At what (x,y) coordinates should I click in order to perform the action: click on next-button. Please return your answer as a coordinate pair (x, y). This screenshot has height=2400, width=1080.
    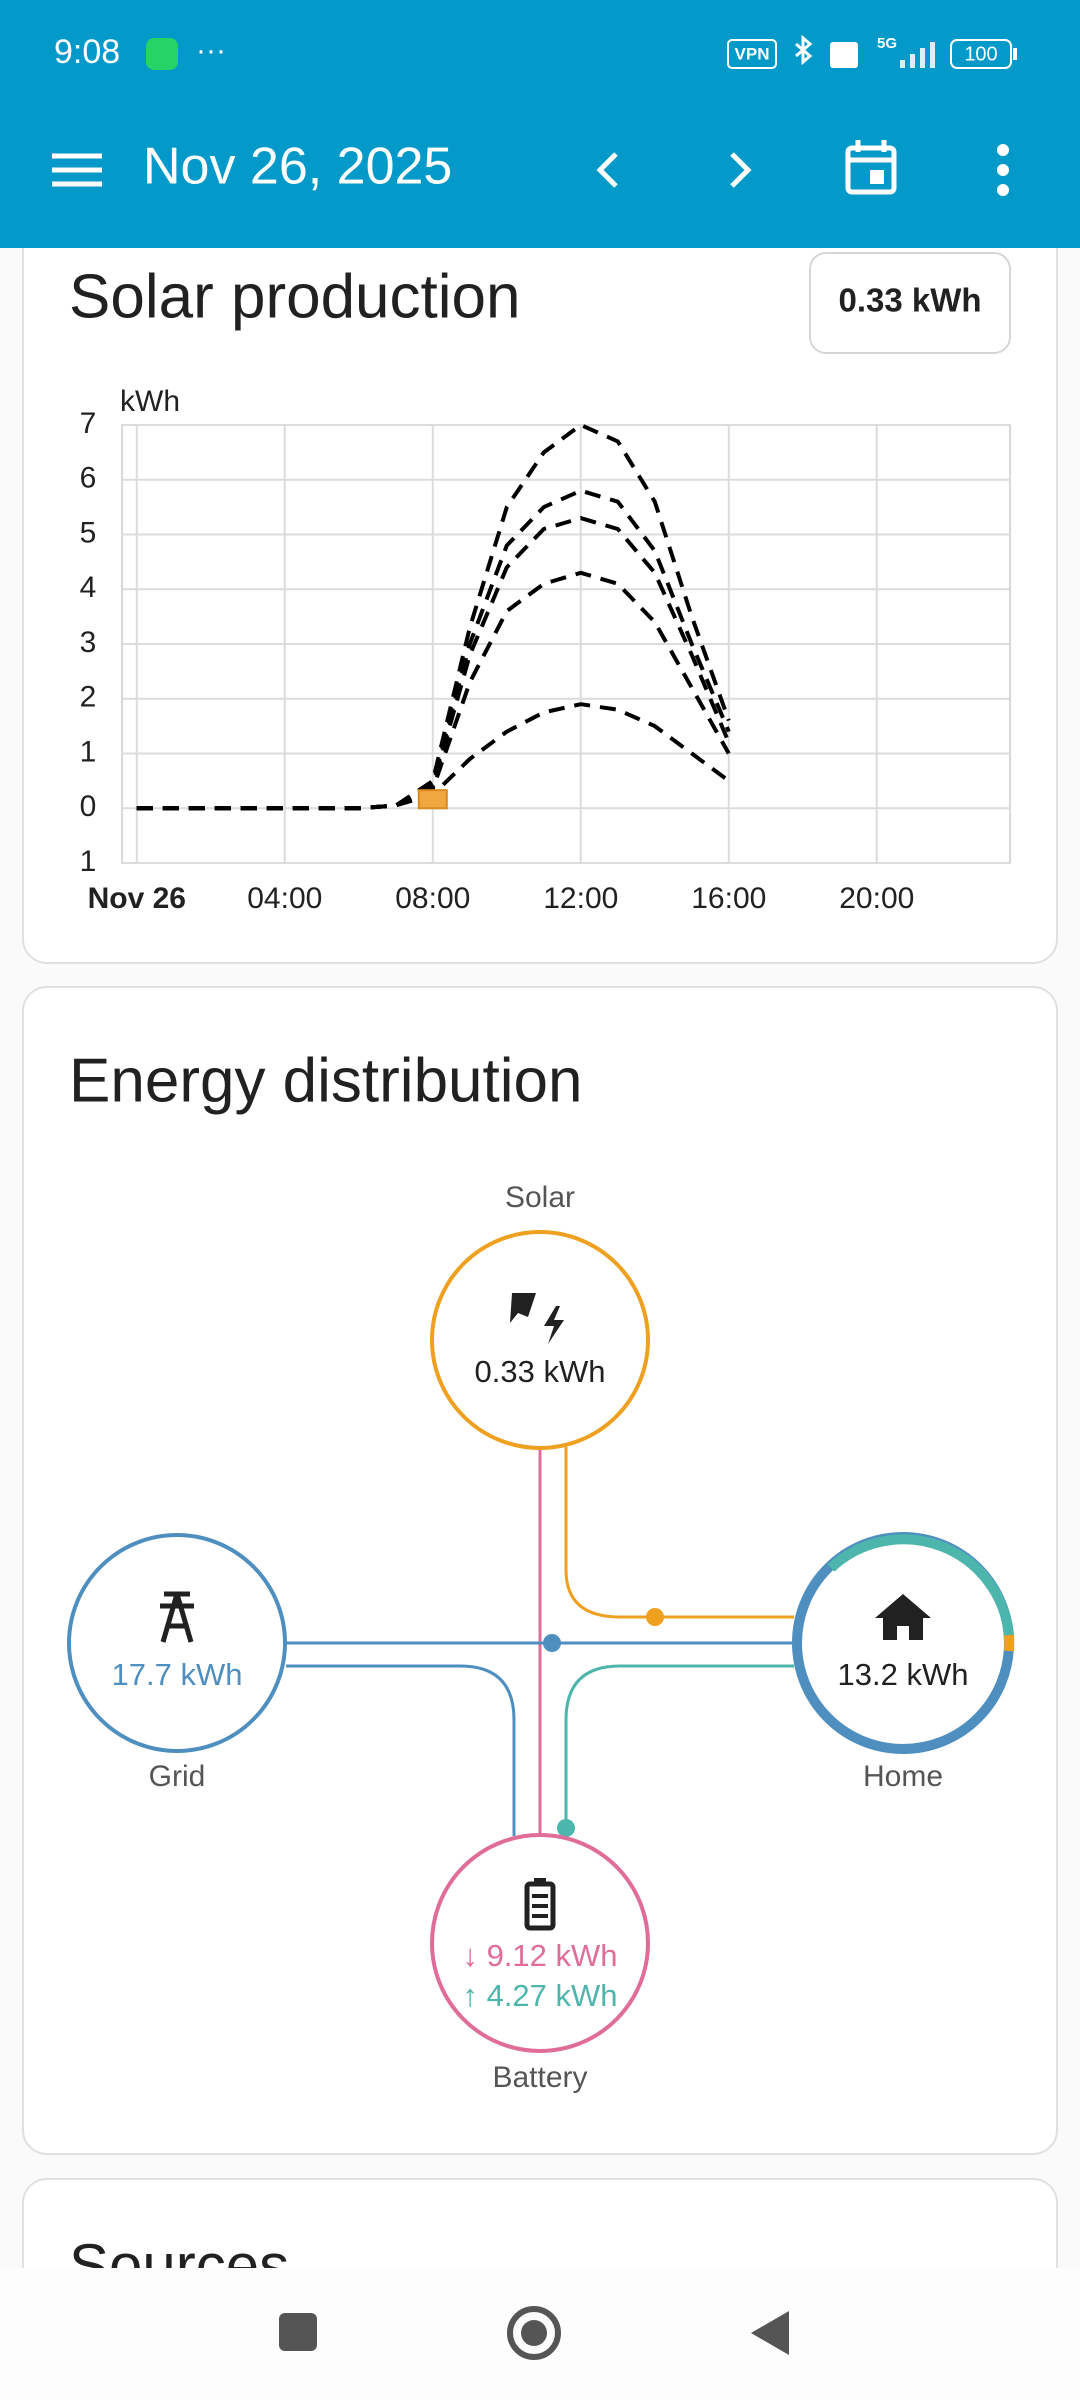
    Looking at the image, I should click on (741, 170).